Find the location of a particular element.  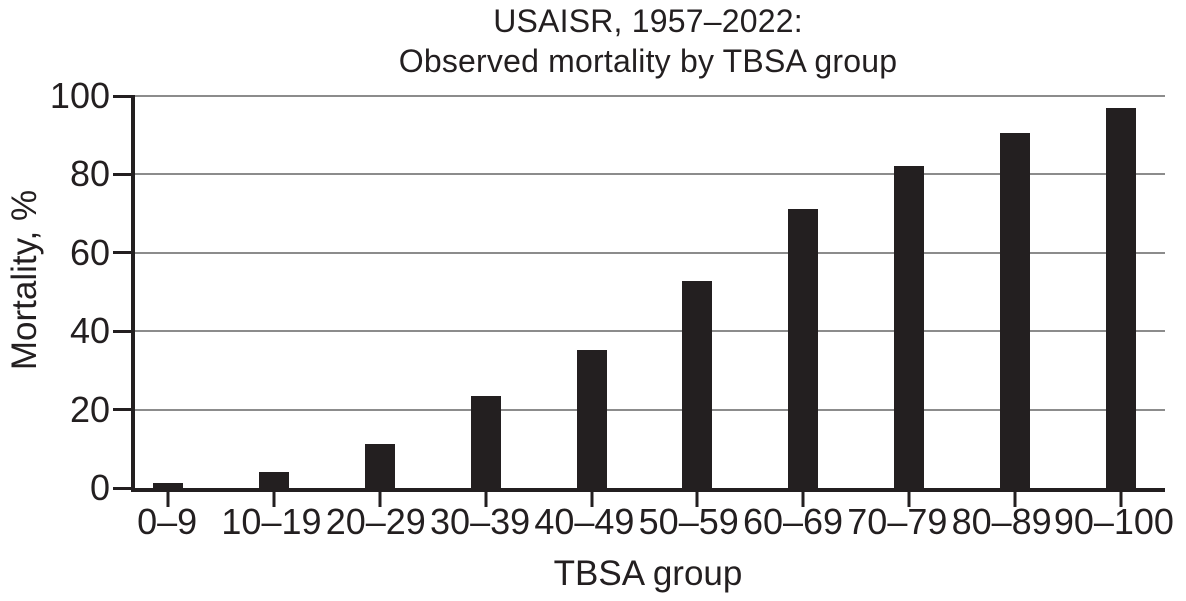

bar-0–9 is located at coordinates (167, 485).